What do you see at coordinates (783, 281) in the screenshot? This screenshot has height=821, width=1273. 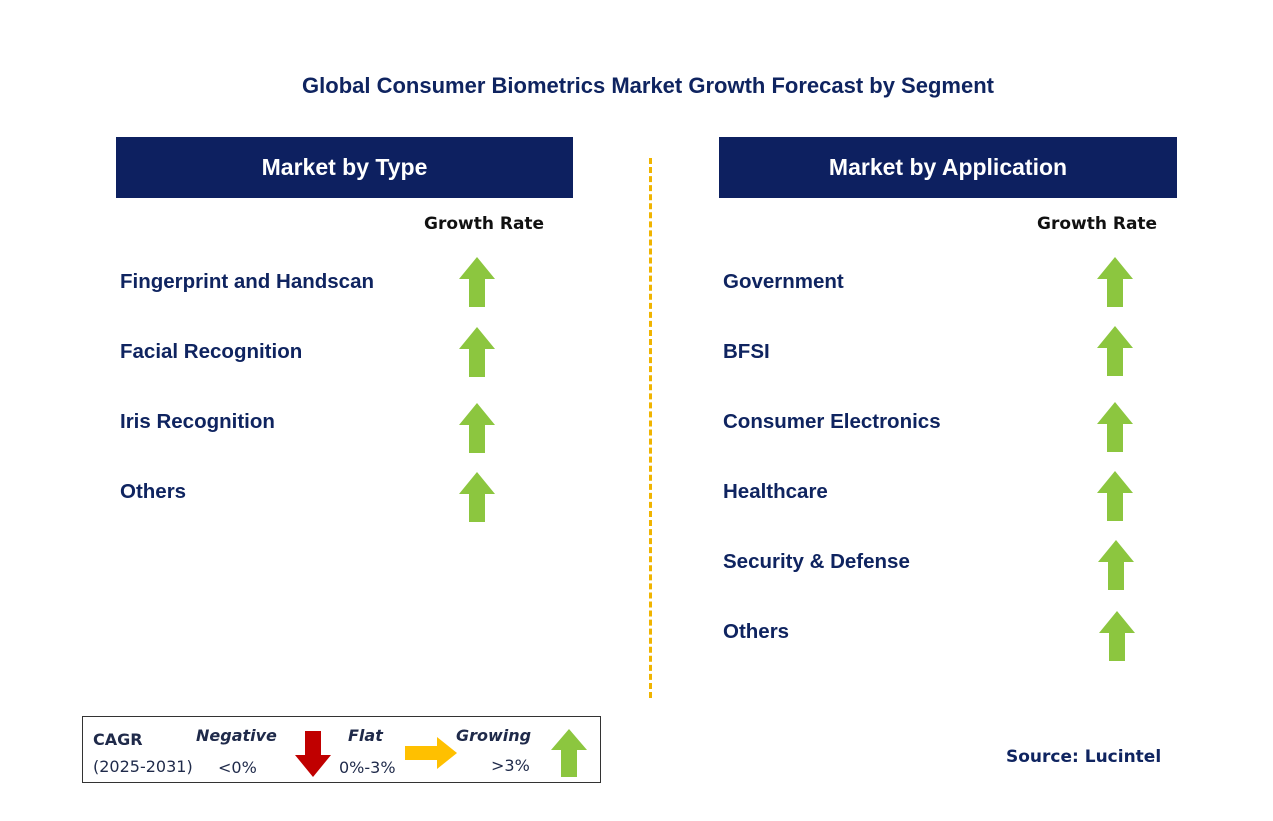 I see `application-row-label-0: Government` at bounding box center [783, 281].